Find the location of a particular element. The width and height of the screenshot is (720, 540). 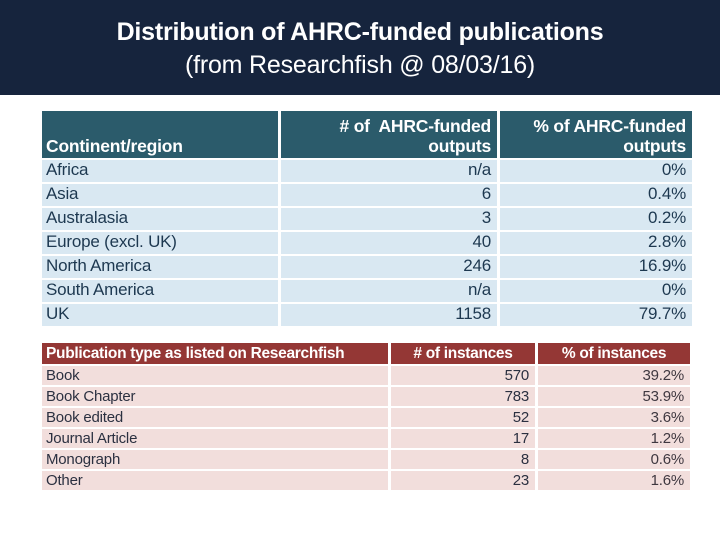

region-label: South America is located at coordinates (160, 291).